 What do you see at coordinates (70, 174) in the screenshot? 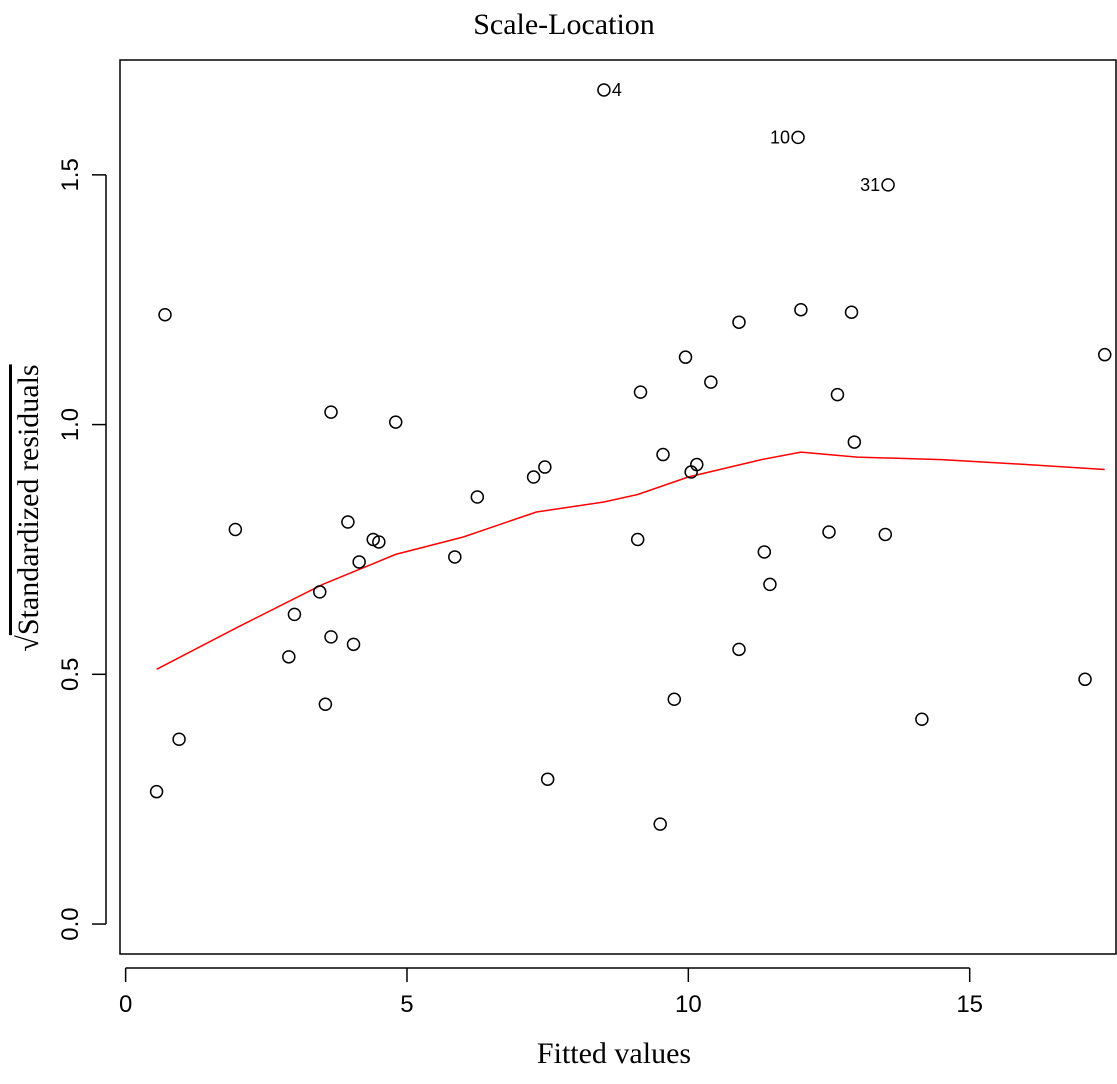
I see `y-tick-label: 1.5` at bounding box center [70, 174].